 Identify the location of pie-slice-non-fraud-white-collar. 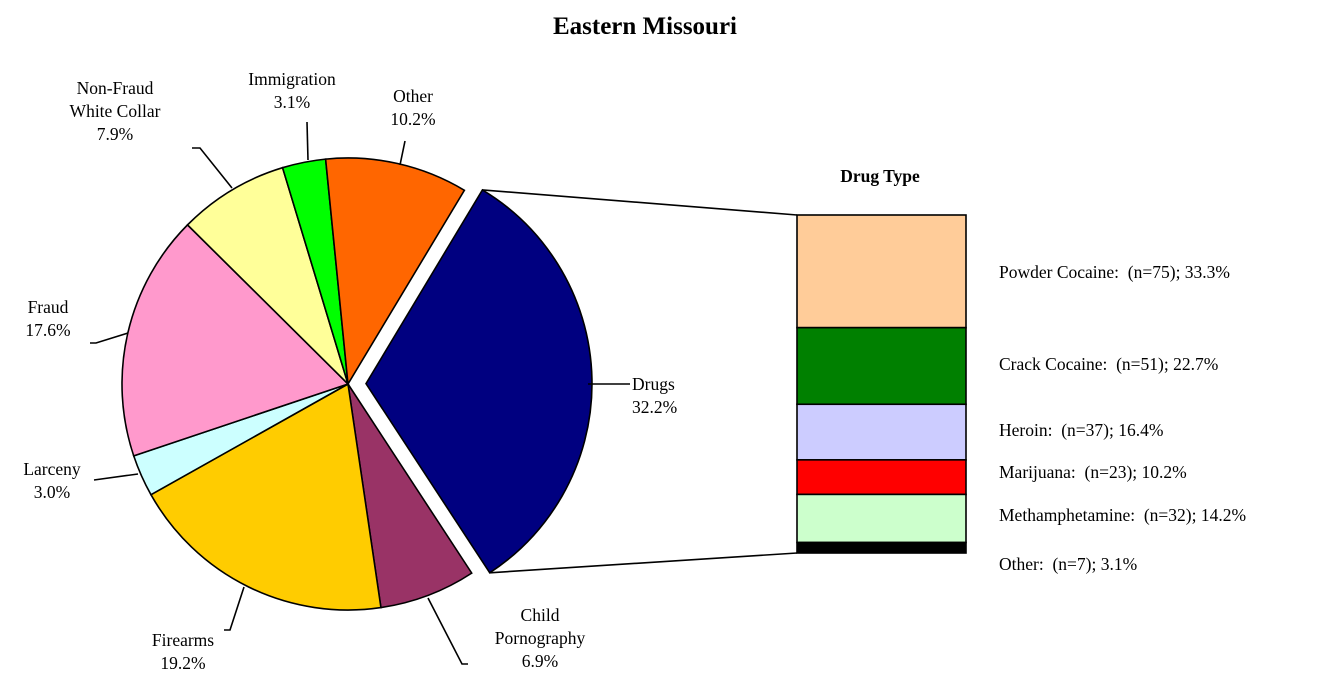
(267, 275).